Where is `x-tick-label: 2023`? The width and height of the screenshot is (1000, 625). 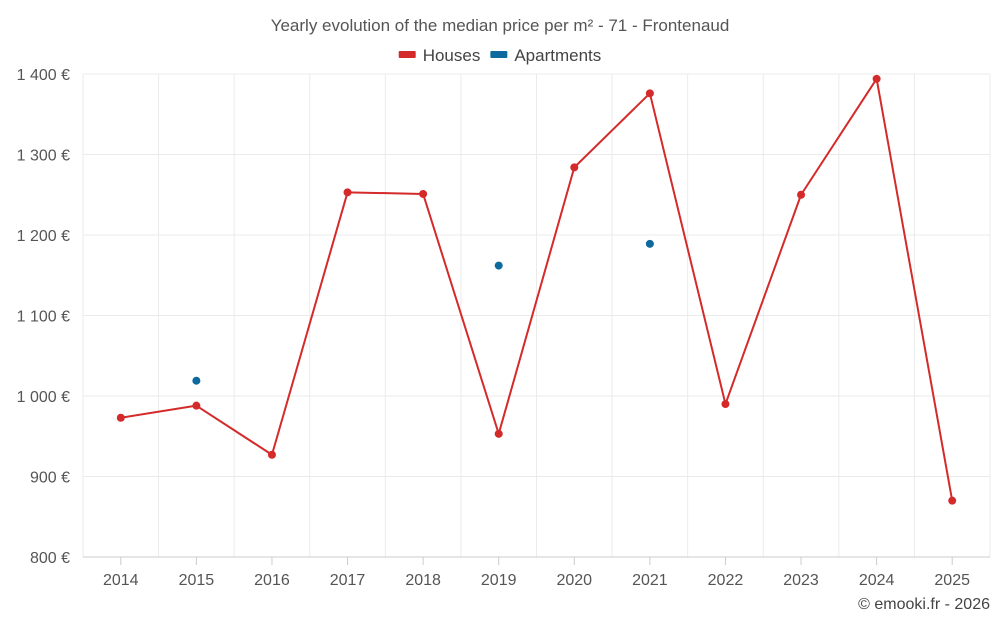
x-tick-label: 2023 is located at coordinates (801, 580).